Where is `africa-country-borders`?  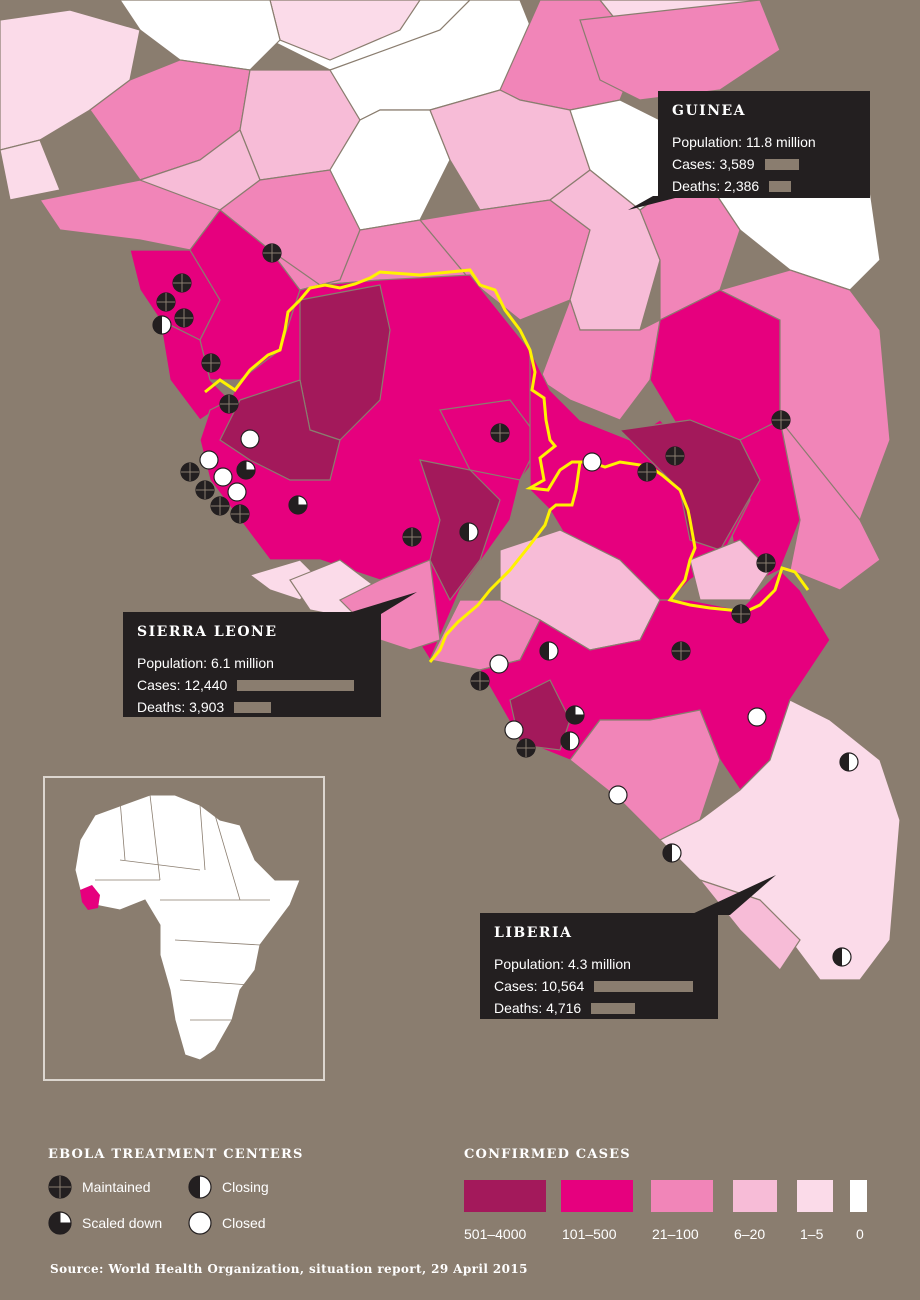 africa-country-borders is located at coordinates (182, 907).